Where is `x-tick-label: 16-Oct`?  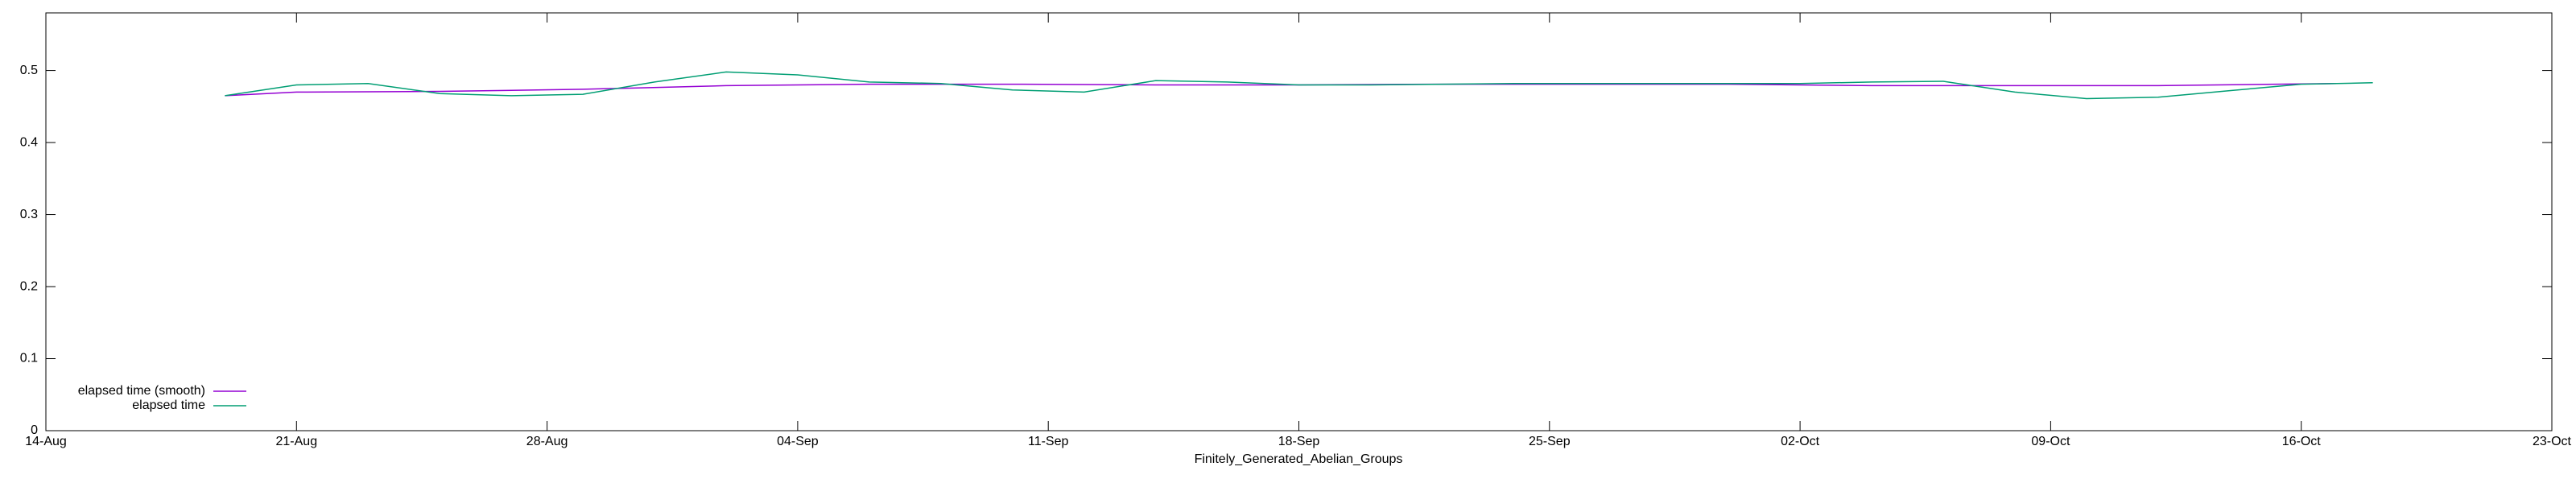
x-tick-label: 16-Oct is located at coordinates (2302, 442).